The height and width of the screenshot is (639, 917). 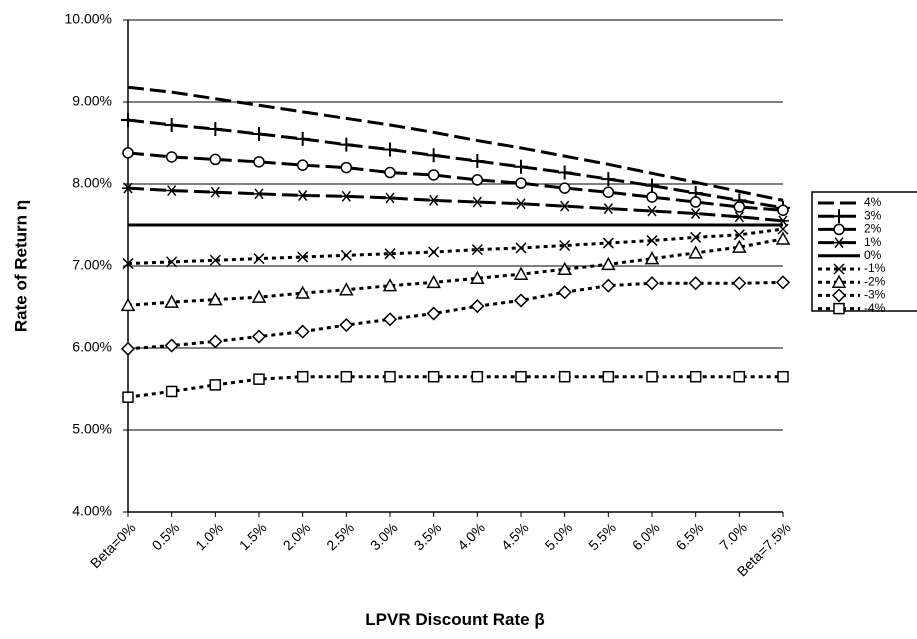 I want to click on x-tick-label: 4.0%, so click(x=471, y=536).